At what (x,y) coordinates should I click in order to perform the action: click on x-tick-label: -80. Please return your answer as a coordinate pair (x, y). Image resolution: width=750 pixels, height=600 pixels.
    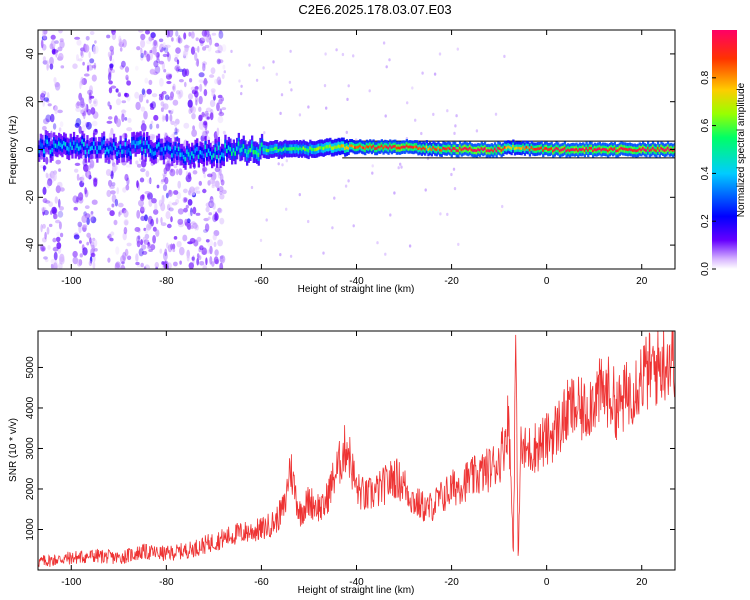
    Looking at the image, I should click on (166, 281).